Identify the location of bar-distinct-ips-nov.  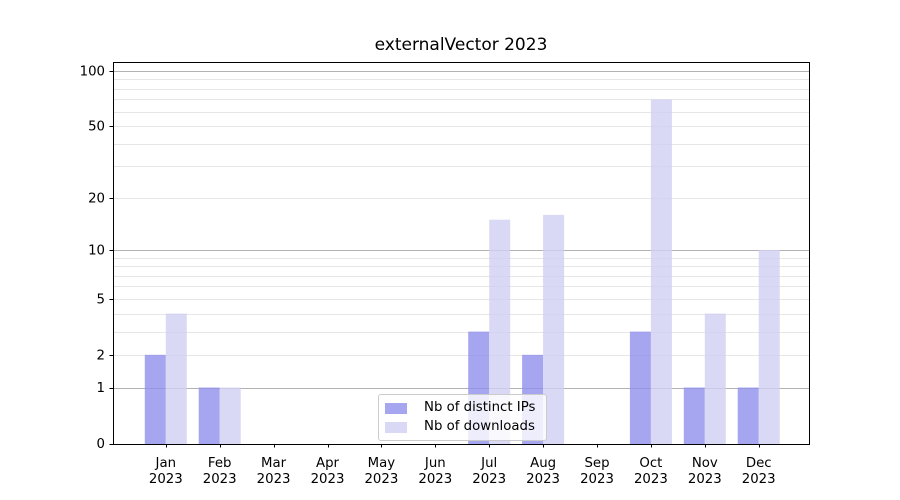
(694, 415).